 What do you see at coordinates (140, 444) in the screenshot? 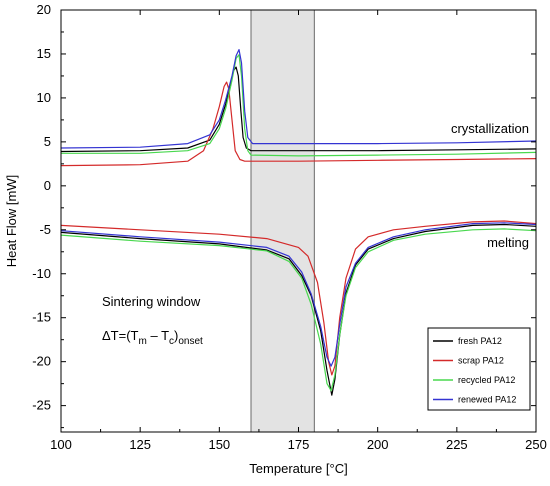
I see `x-tick-label: 125` at bounding box center [140, 444].